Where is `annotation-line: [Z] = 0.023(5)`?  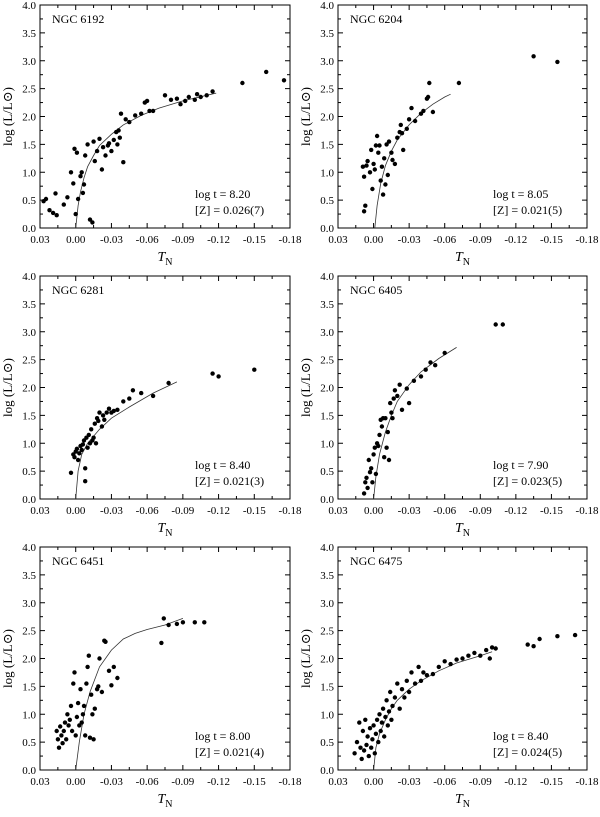
annotation-line: [Z] = 0.023(5) is located at coordinates (527, 481).